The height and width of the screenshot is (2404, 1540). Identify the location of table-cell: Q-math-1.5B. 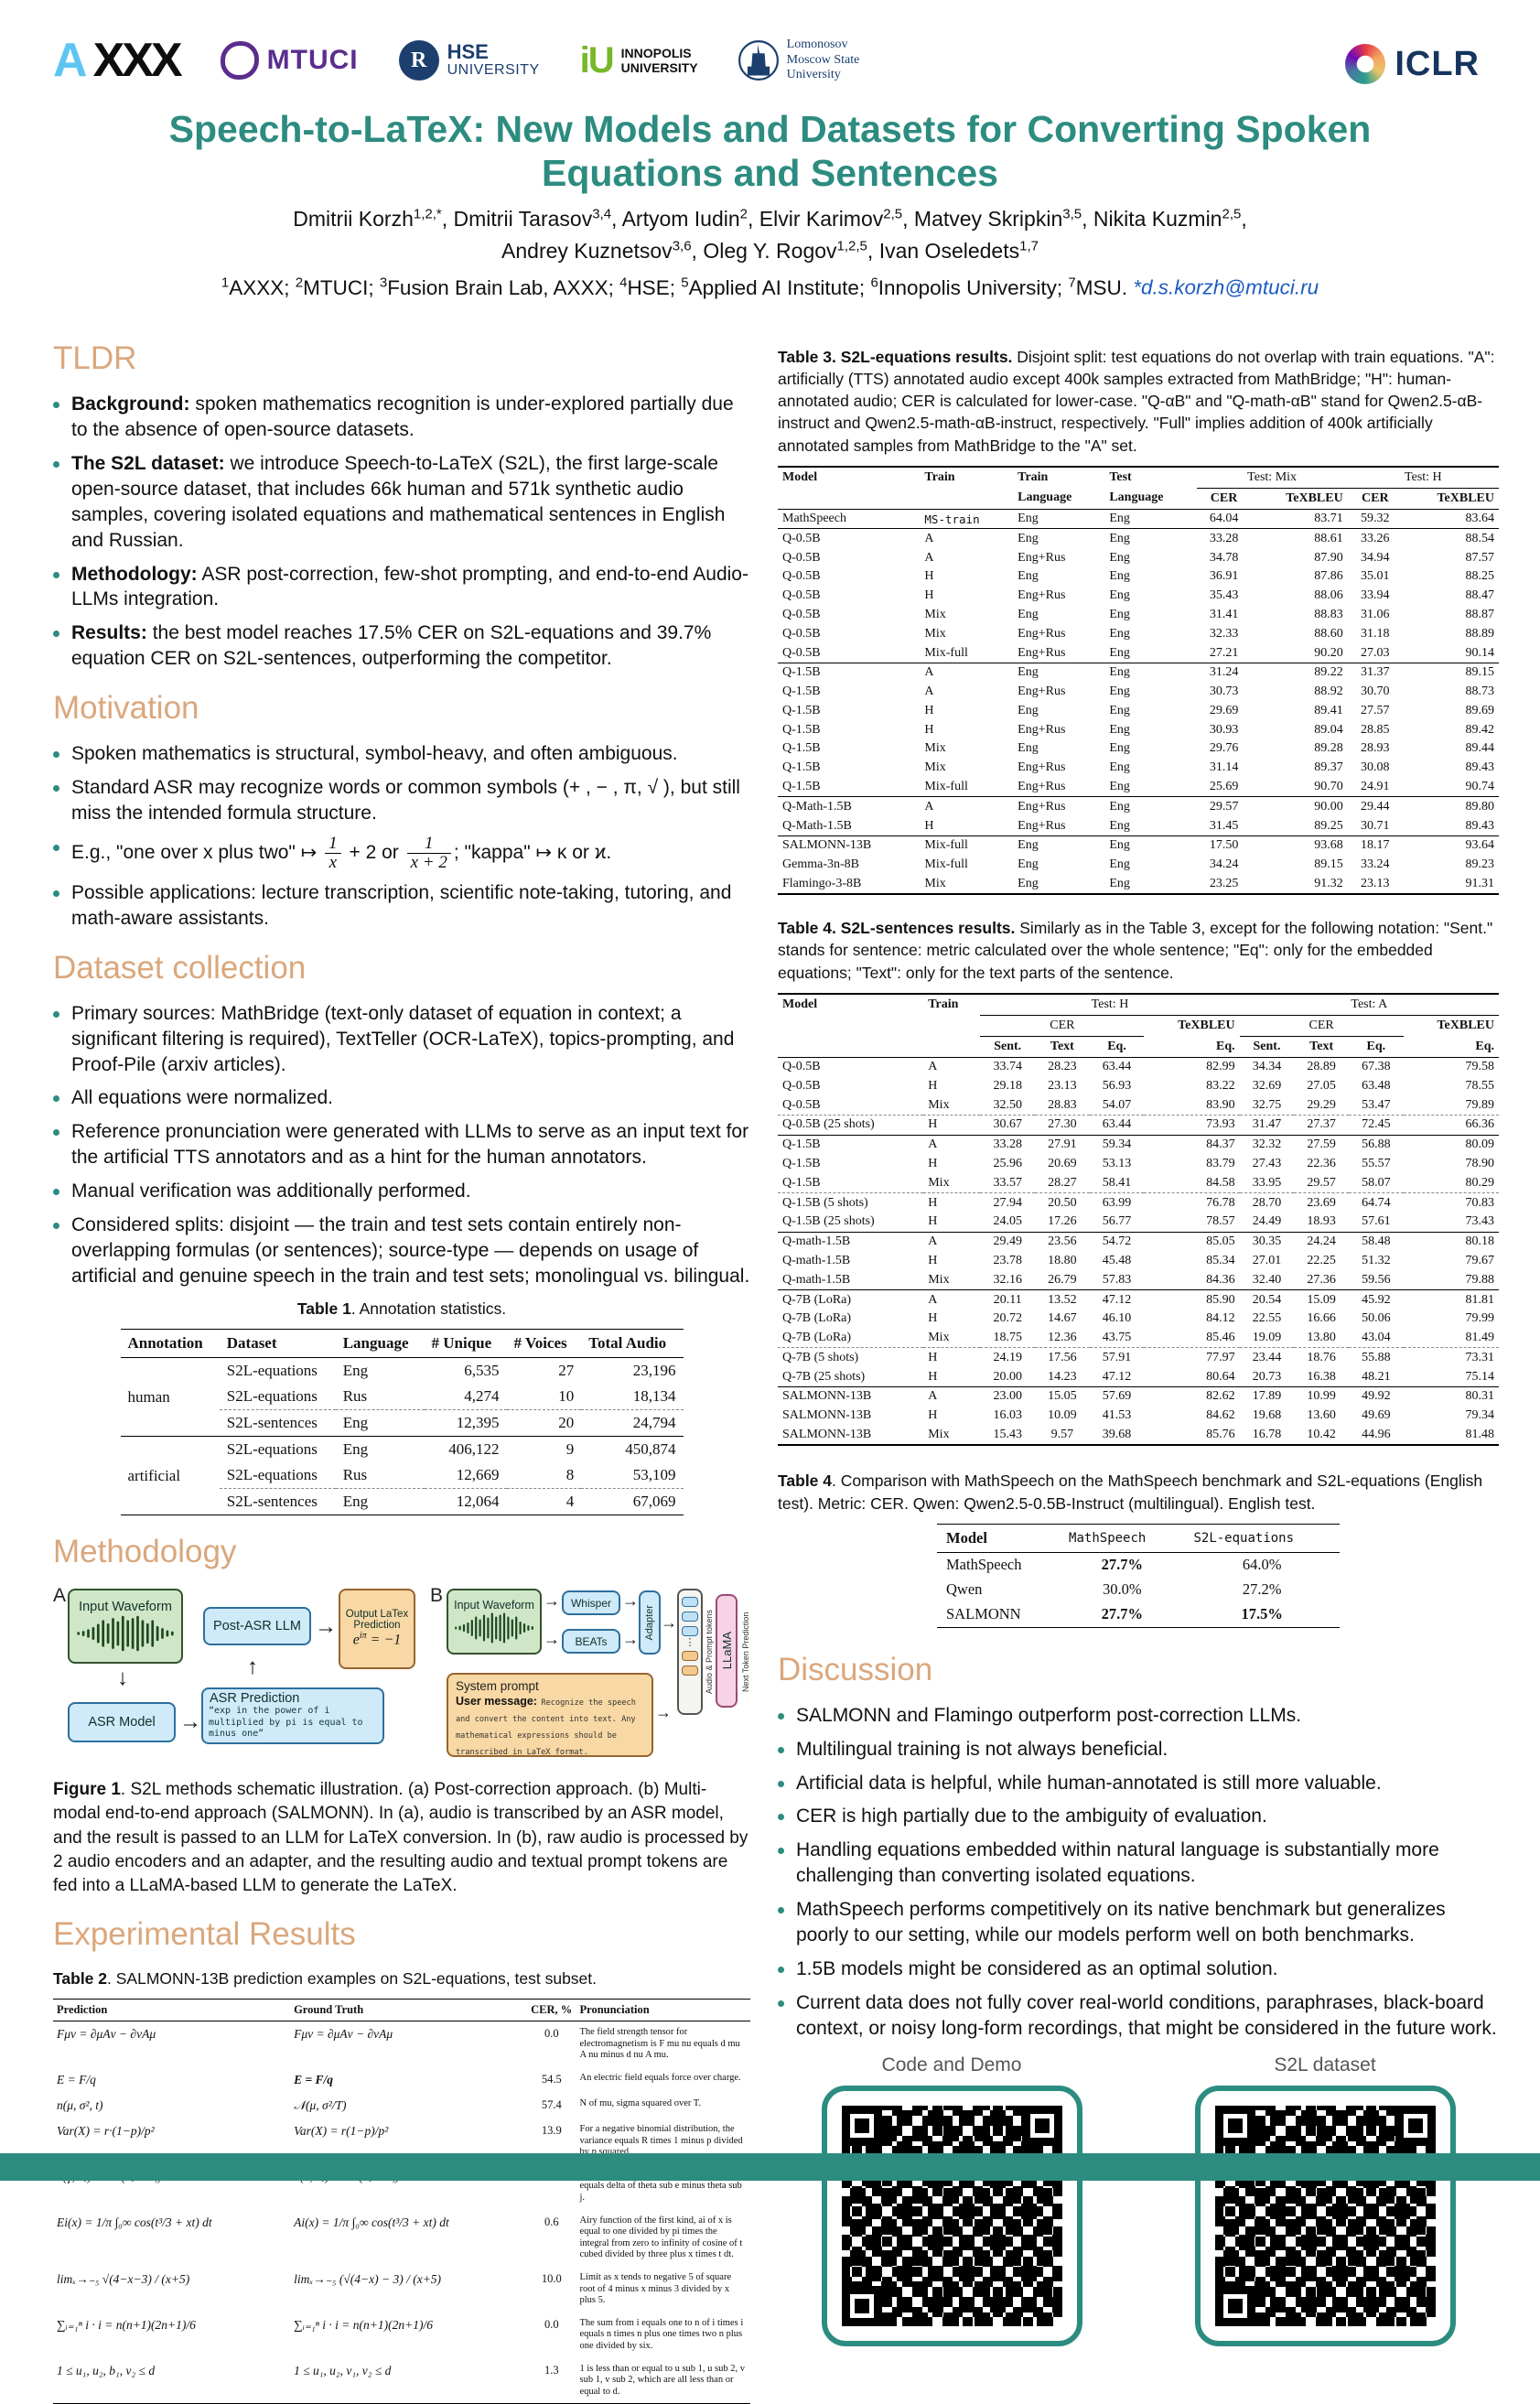
(816, 1260).